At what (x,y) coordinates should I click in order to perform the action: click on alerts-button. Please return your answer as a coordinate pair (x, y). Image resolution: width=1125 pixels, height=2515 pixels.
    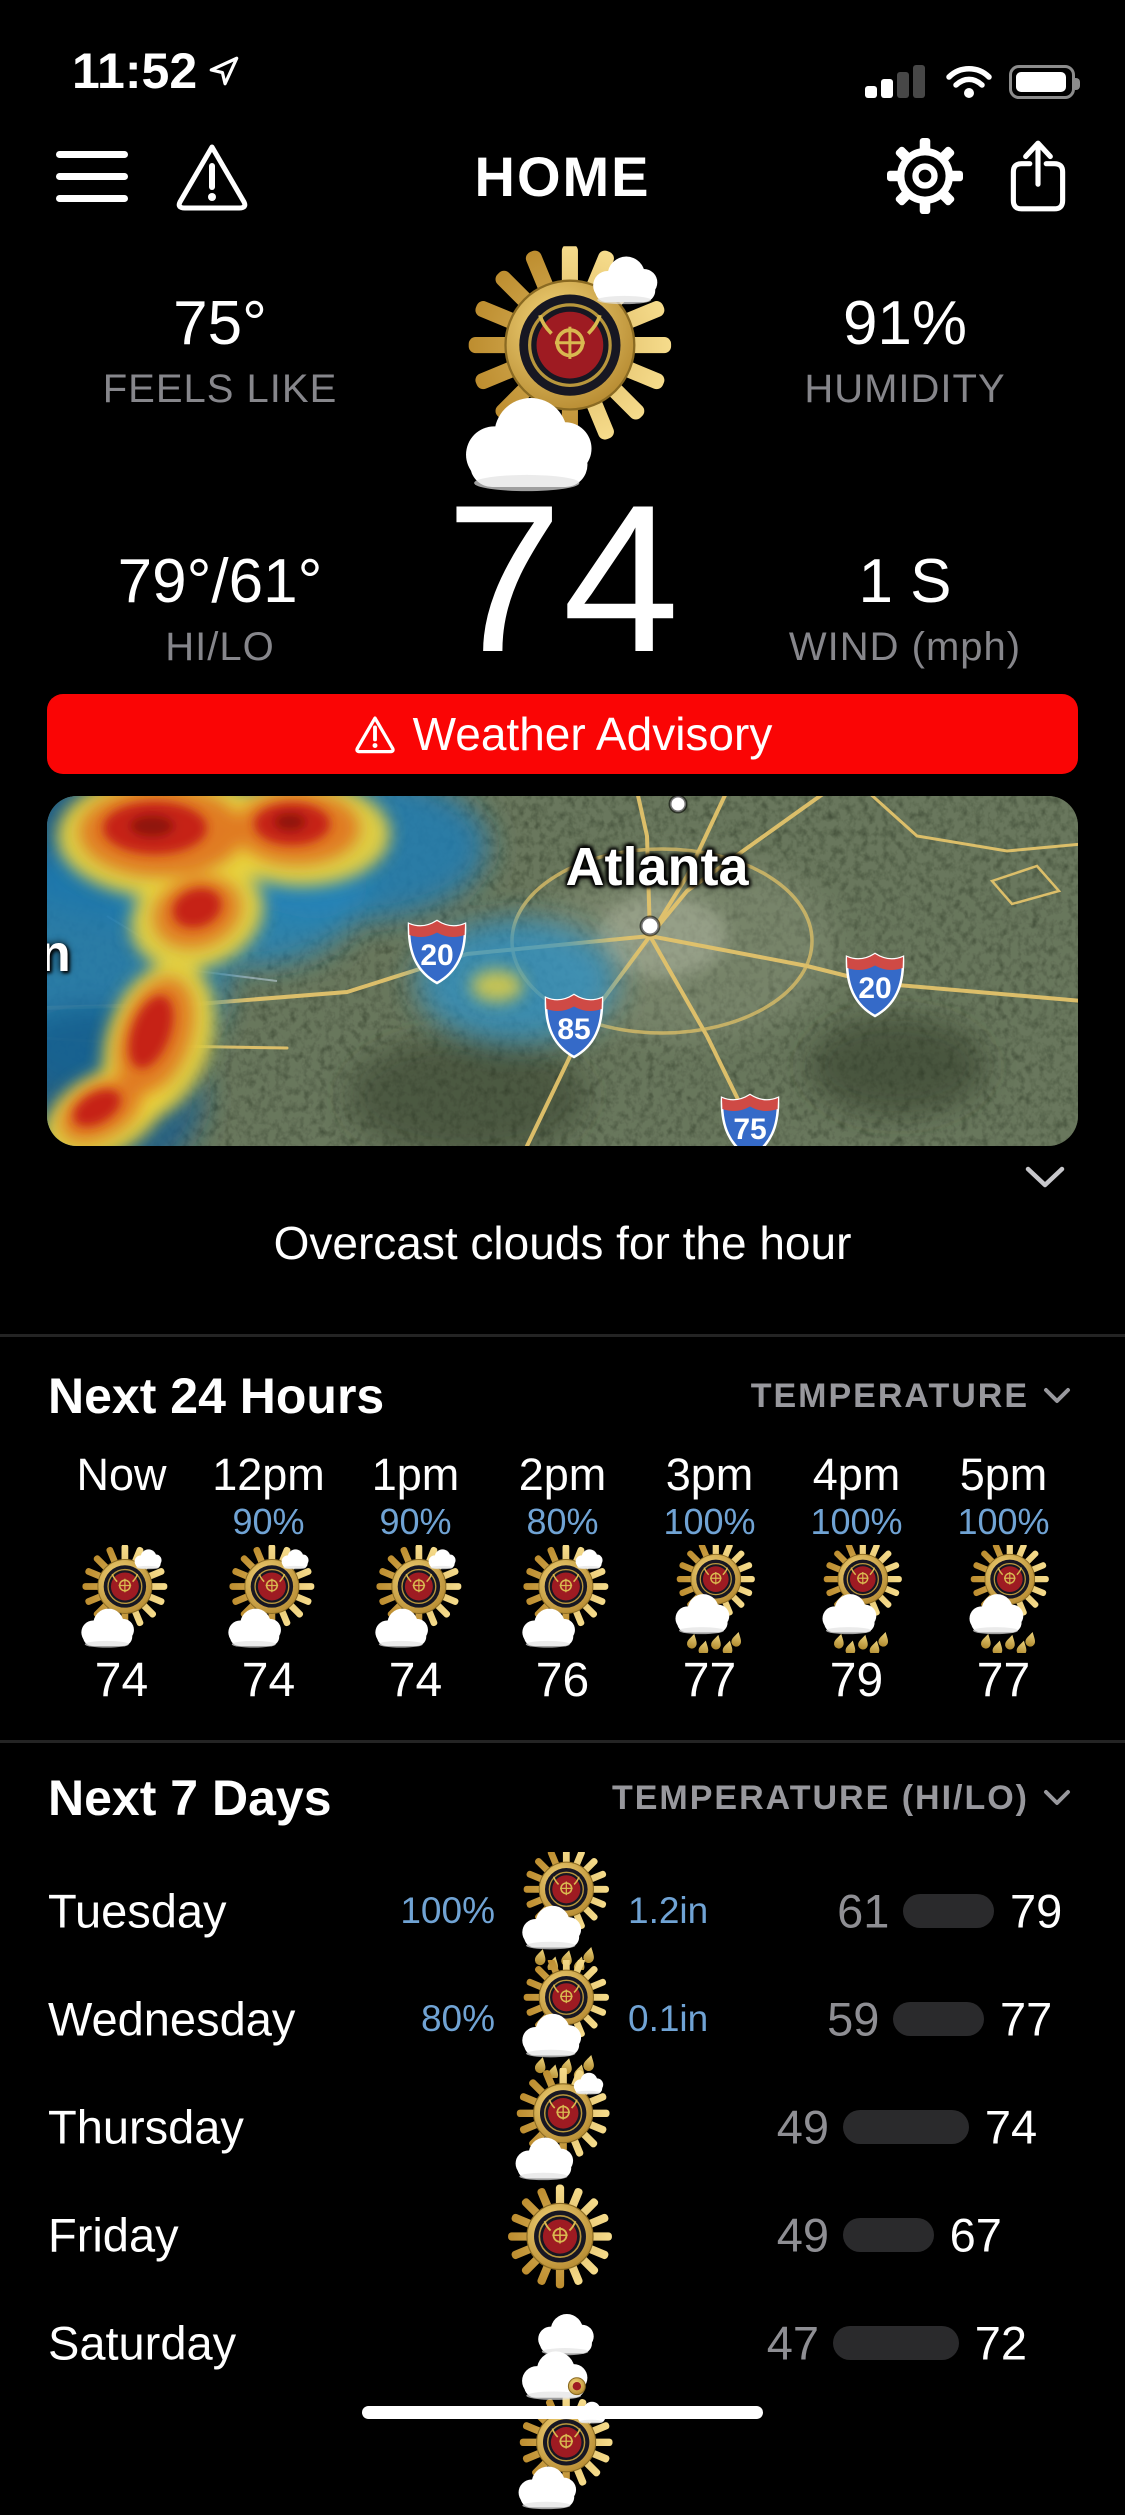
    Looking at the image, I should click on (212, 176).